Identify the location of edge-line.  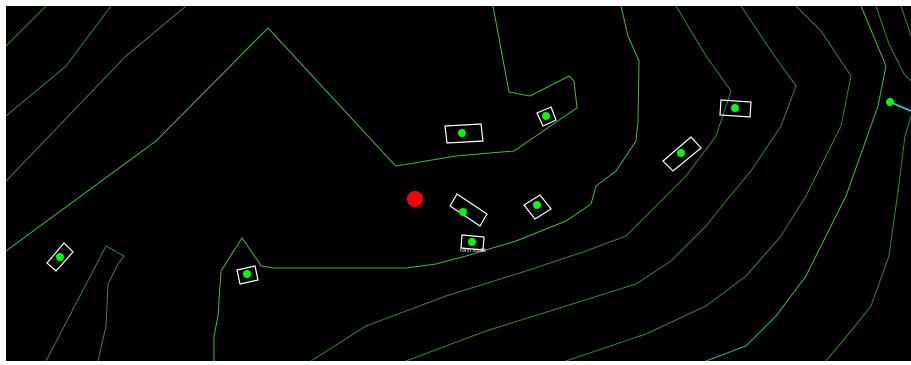
(898, 105).